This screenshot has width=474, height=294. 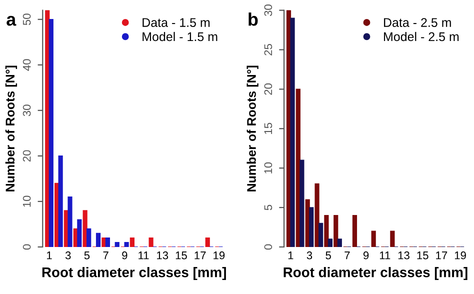 What do you see at coordinates (268, 50) in the screenshot?
I see `y-tick-label: 25` at bounding box center [268, 50].